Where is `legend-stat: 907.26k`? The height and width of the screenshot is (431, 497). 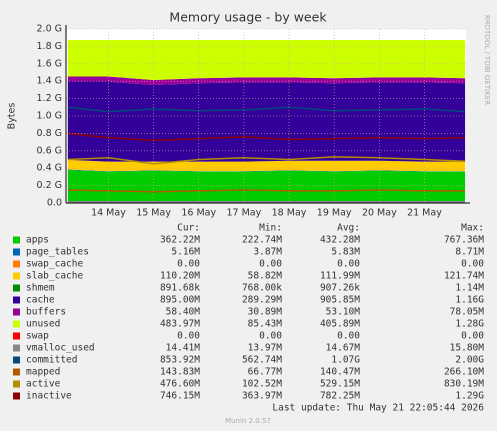
legend-stat: 907.26k is located at coordinates (340, 288).